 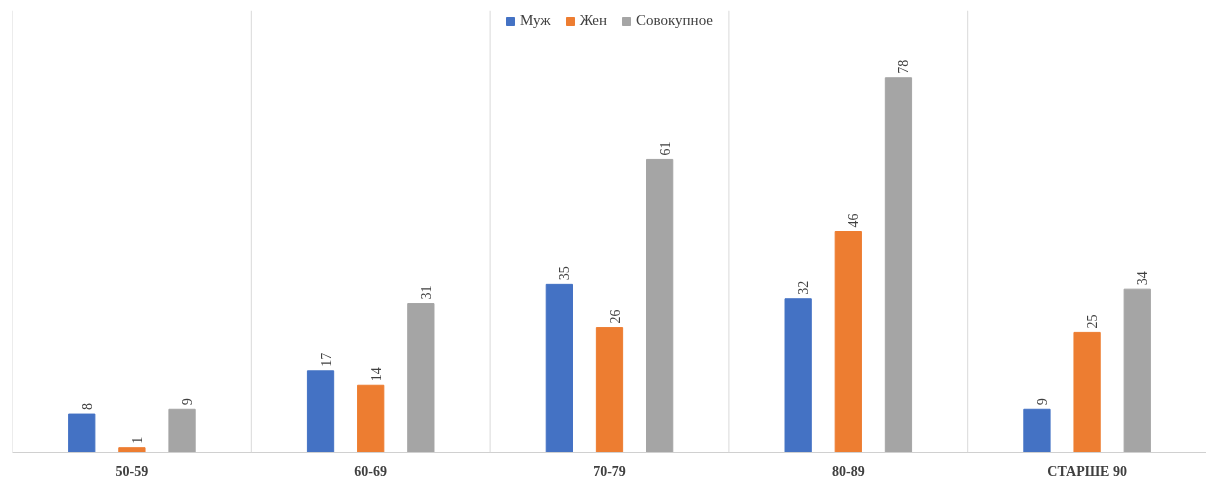 I want to click on data-label: 46, so click(x=854, y=220).